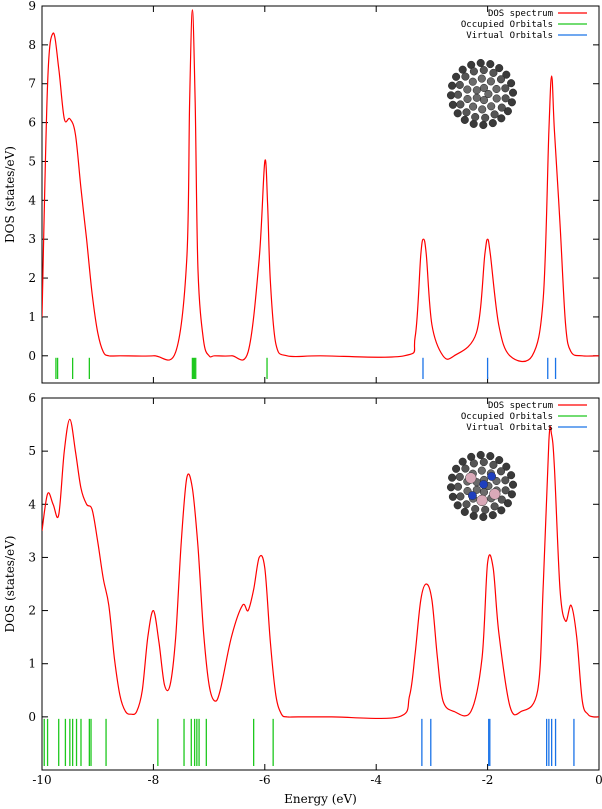 This screenshot has height=809, width=602. What do you see at coordinates (598, 780) in the screenshot?
I see `x-tick-label: 0` at bounding box center [598, 780].